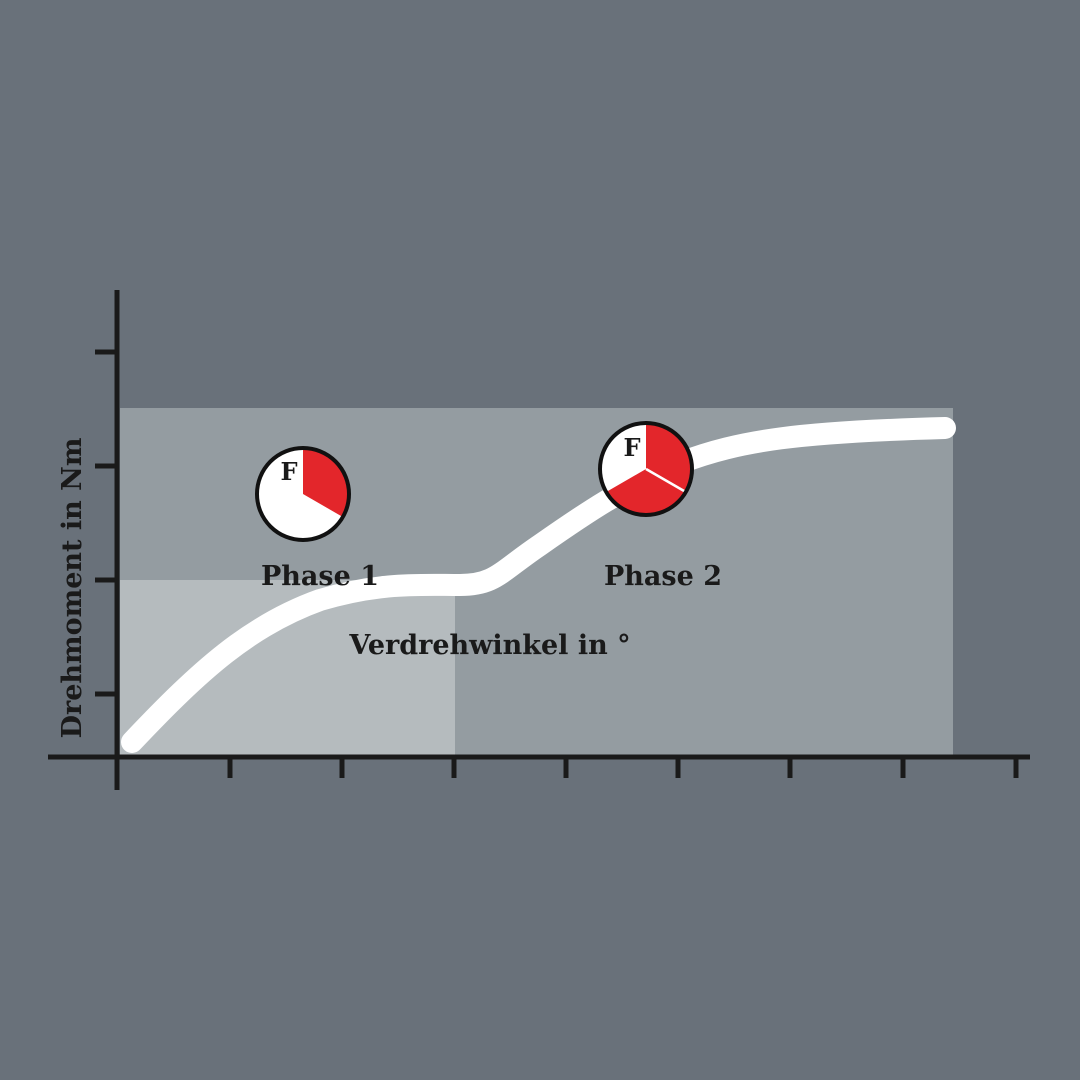 Image resolution: width=1080 pixels, height=1080 pixels. What do you see at coordinates (539, 766) in the screenshot?
I see `x-axis` at bounding box center [539, 766].